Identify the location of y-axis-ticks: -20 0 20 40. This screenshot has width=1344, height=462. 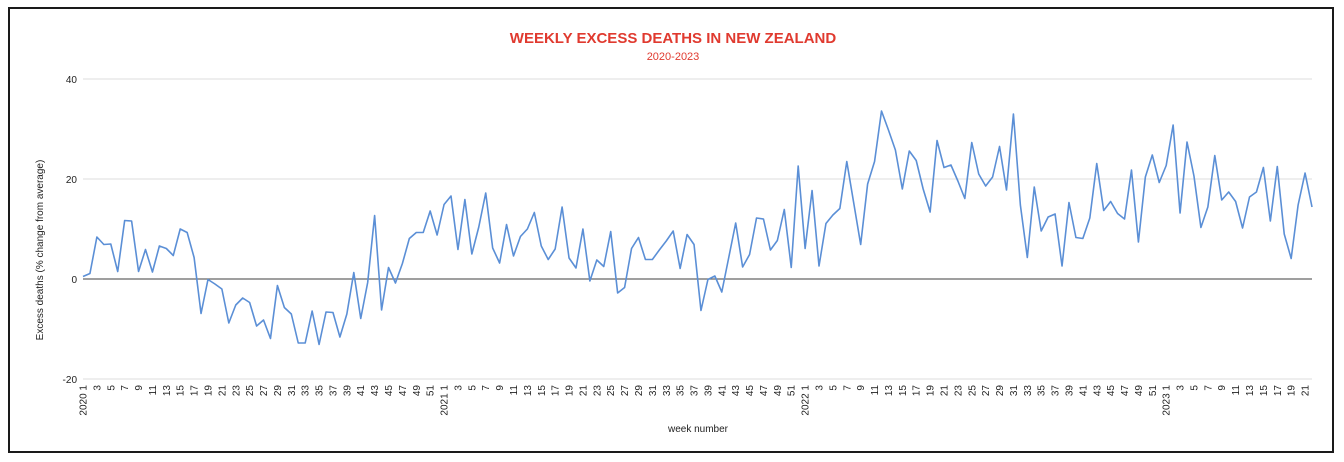
(70, 230).